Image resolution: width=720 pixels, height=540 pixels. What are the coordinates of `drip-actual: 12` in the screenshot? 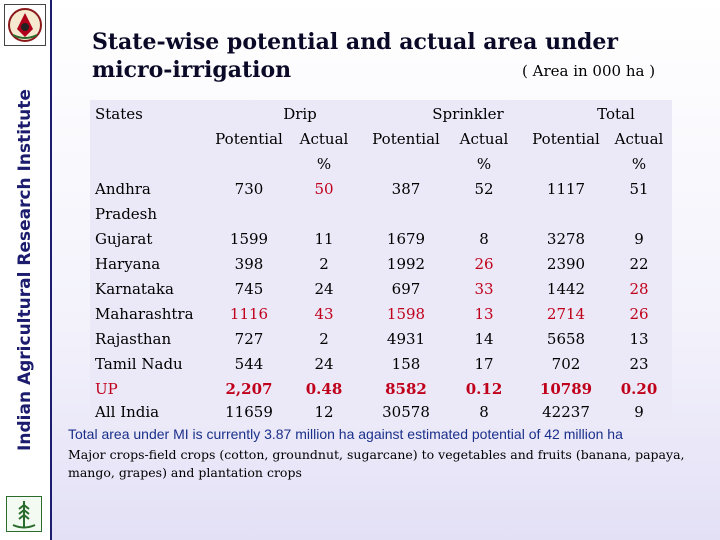 It's located at (324, 412).